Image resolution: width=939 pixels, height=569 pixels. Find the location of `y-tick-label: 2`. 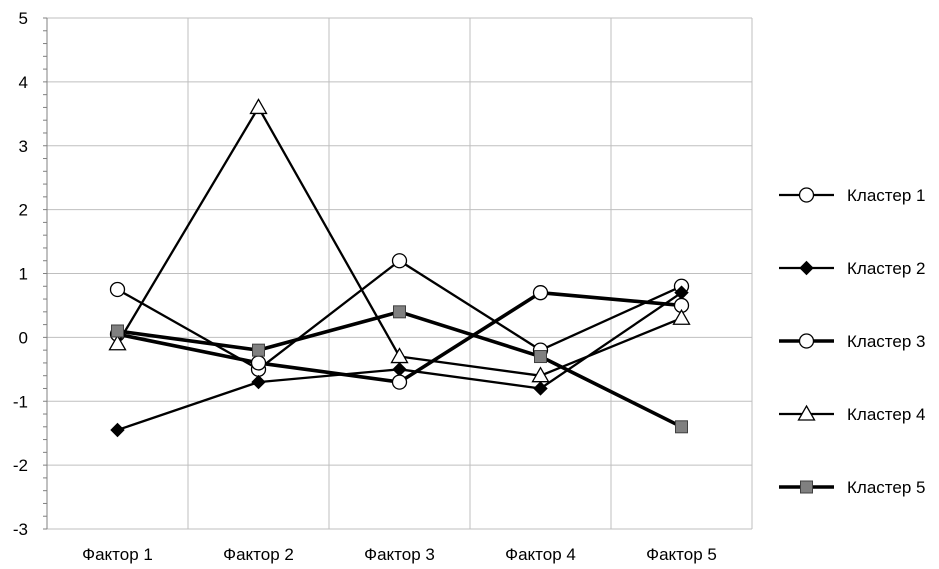

y-tick-label: 2 is located at coordinates (23, 210).